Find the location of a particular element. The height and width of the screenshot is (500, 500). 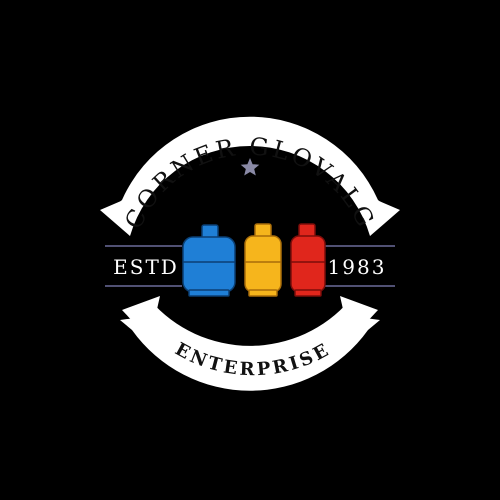

divider-lines is located at coordinates (250, 266).